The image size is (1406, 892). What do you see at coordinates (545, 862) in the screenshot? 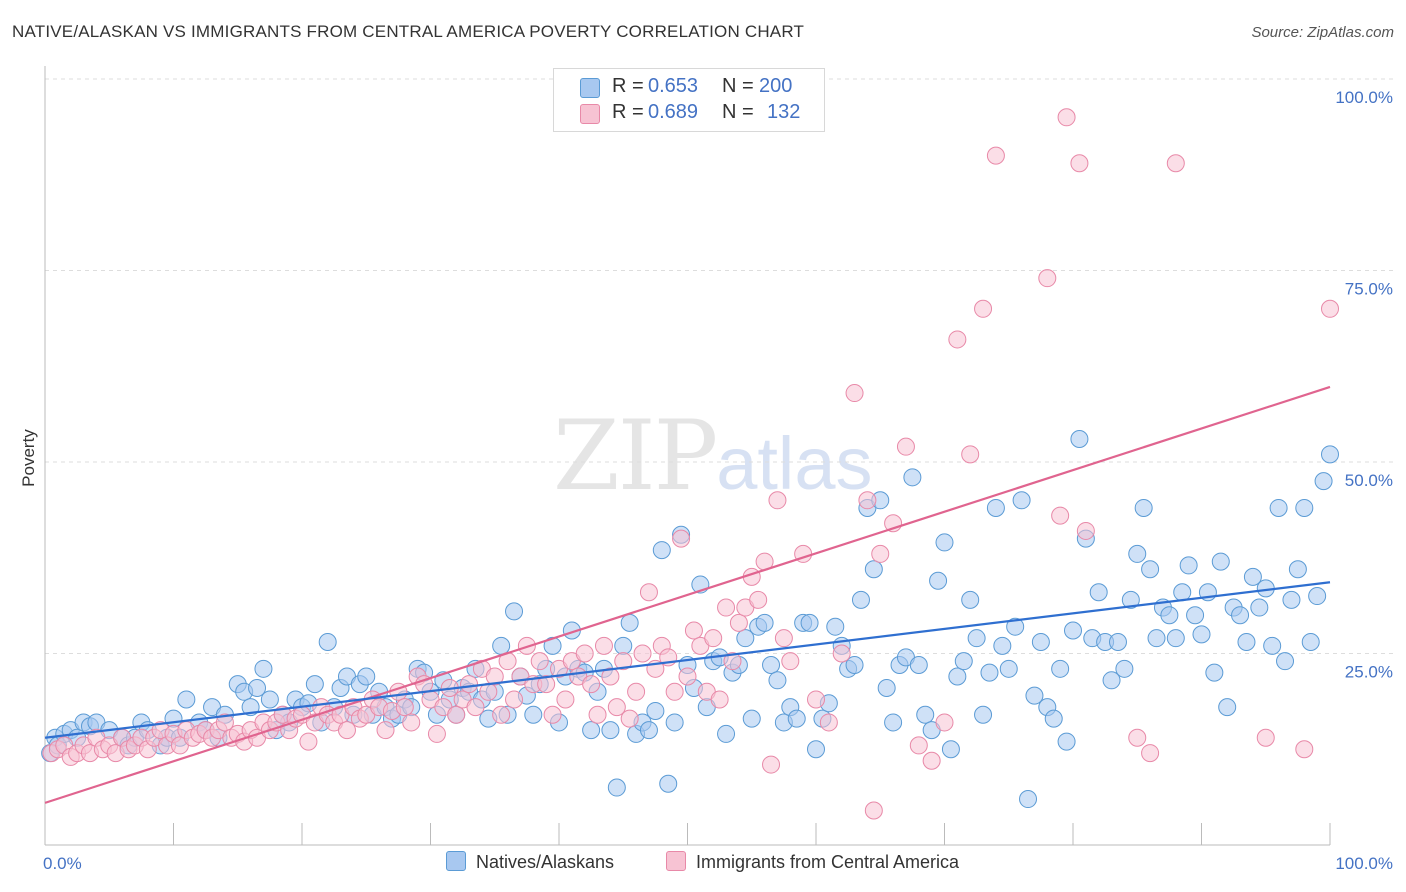
I see `legend-label-natives: Natives/Alaskans` at bounding box center [545, 862].